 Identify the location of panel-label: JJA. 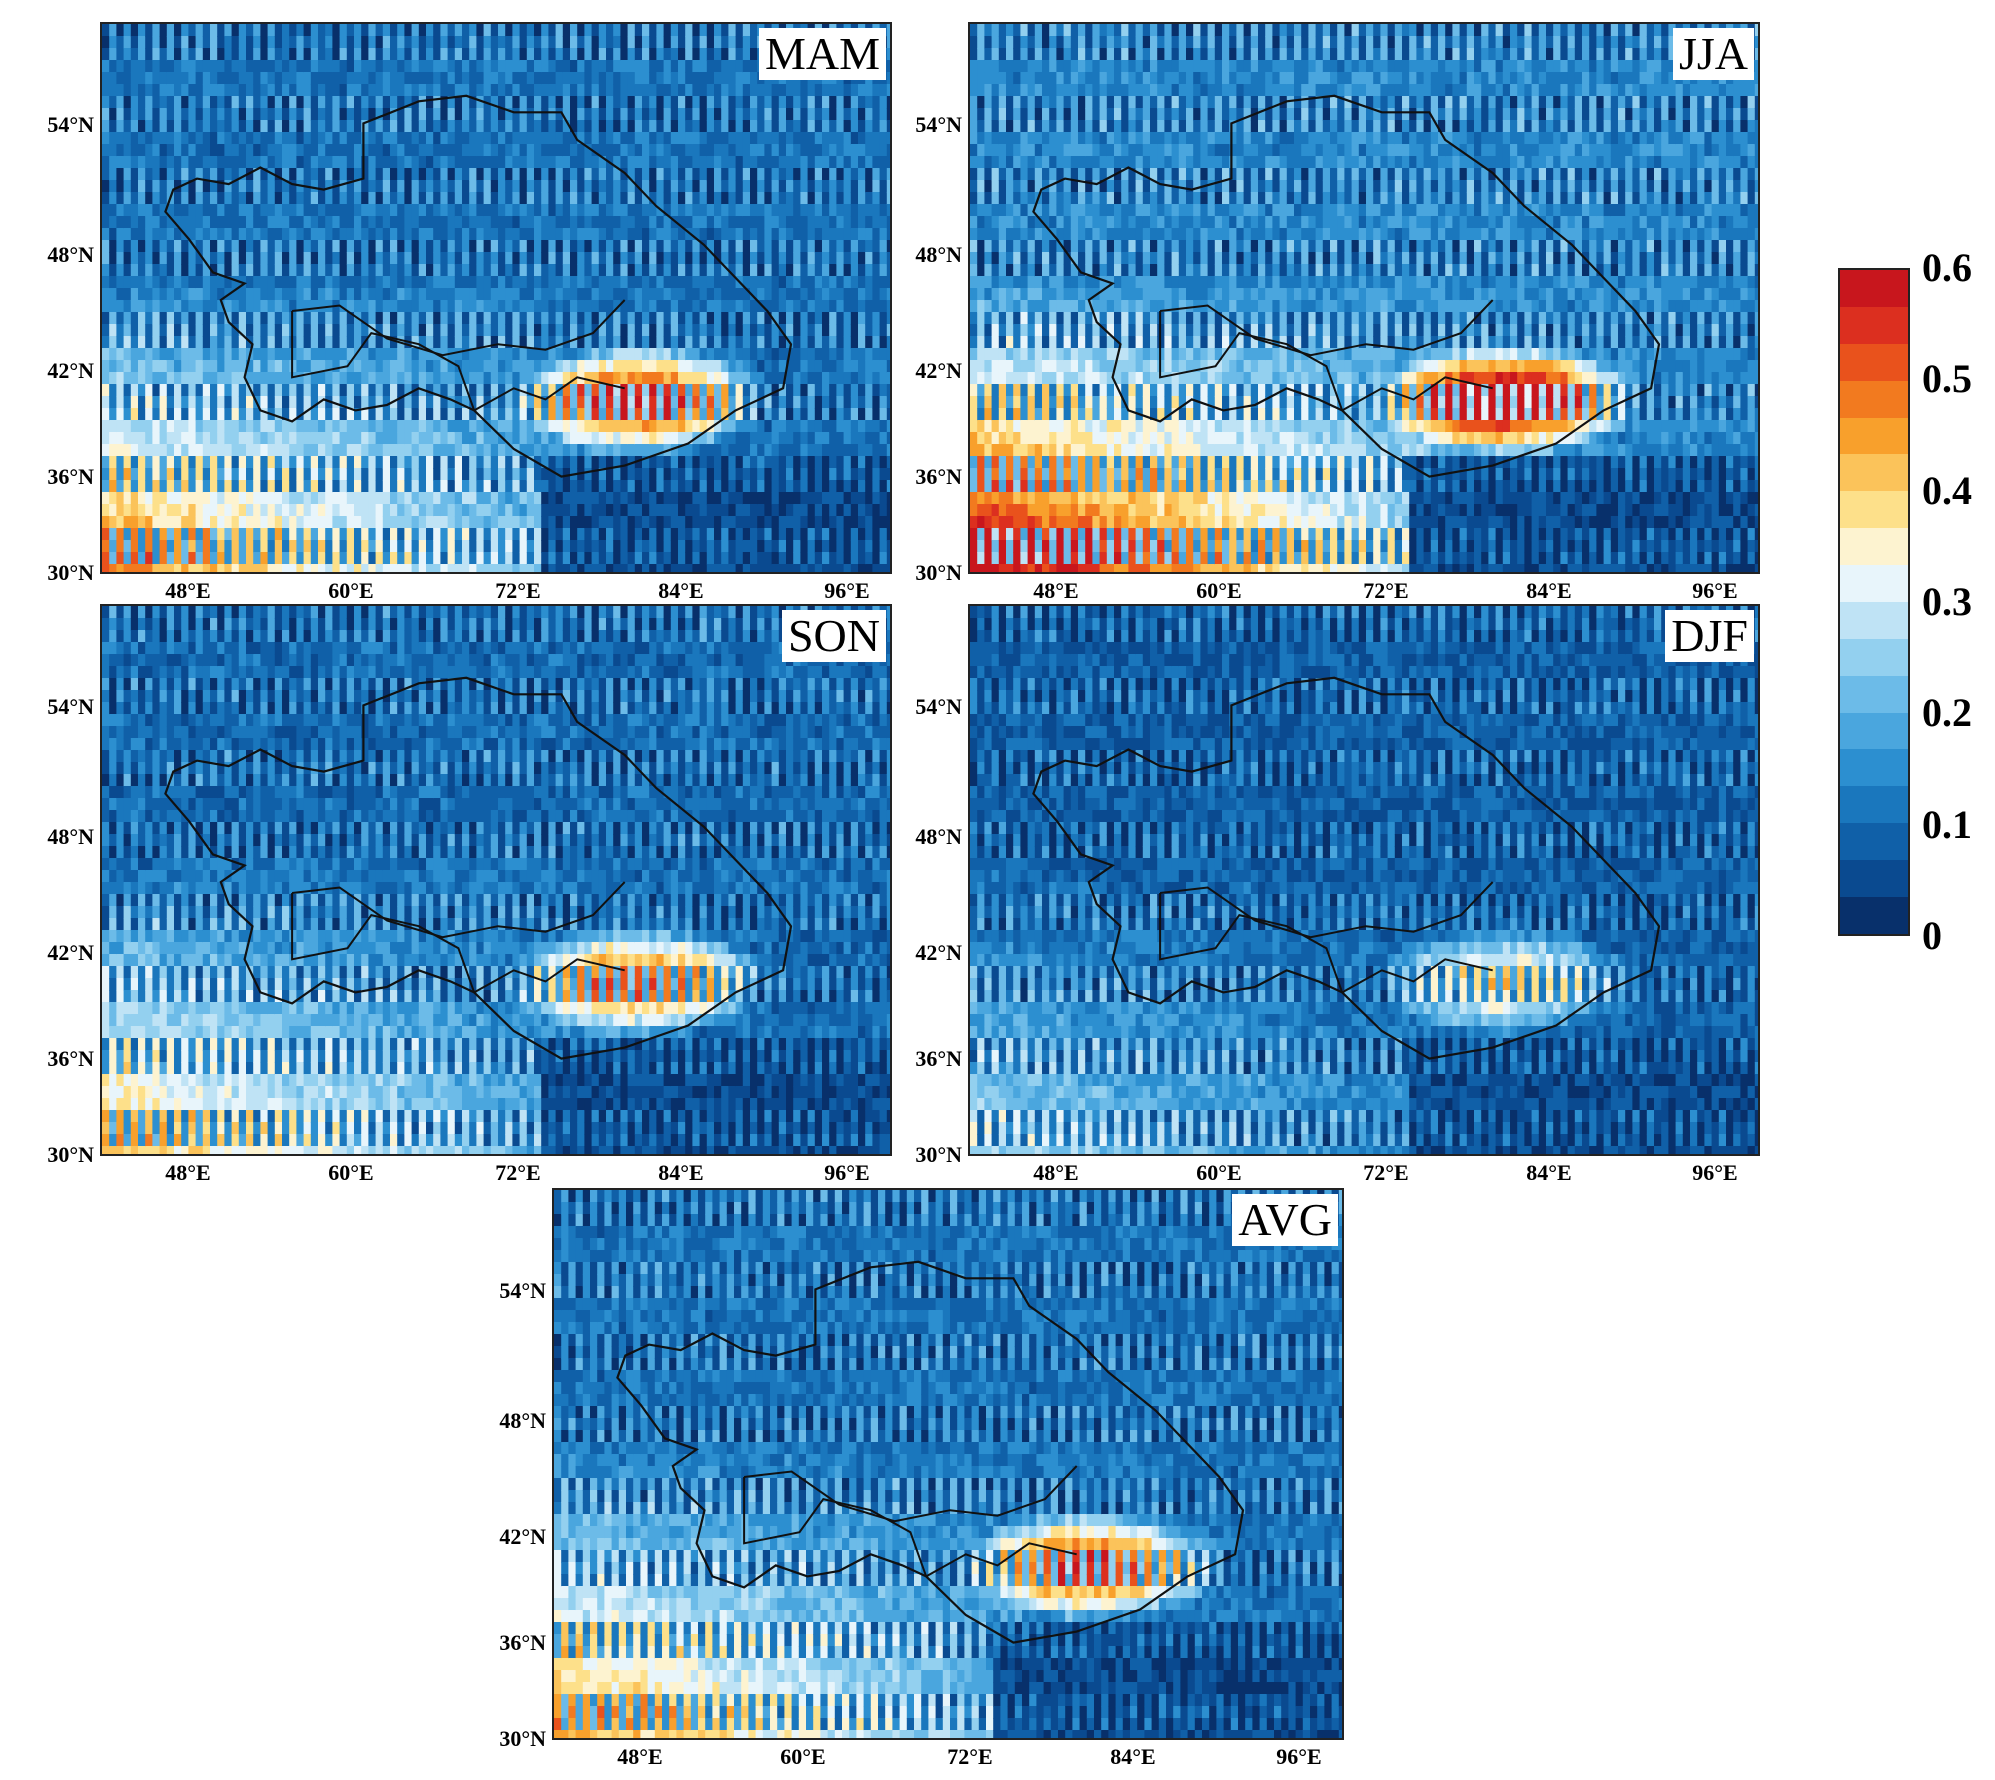
(1713, 54).